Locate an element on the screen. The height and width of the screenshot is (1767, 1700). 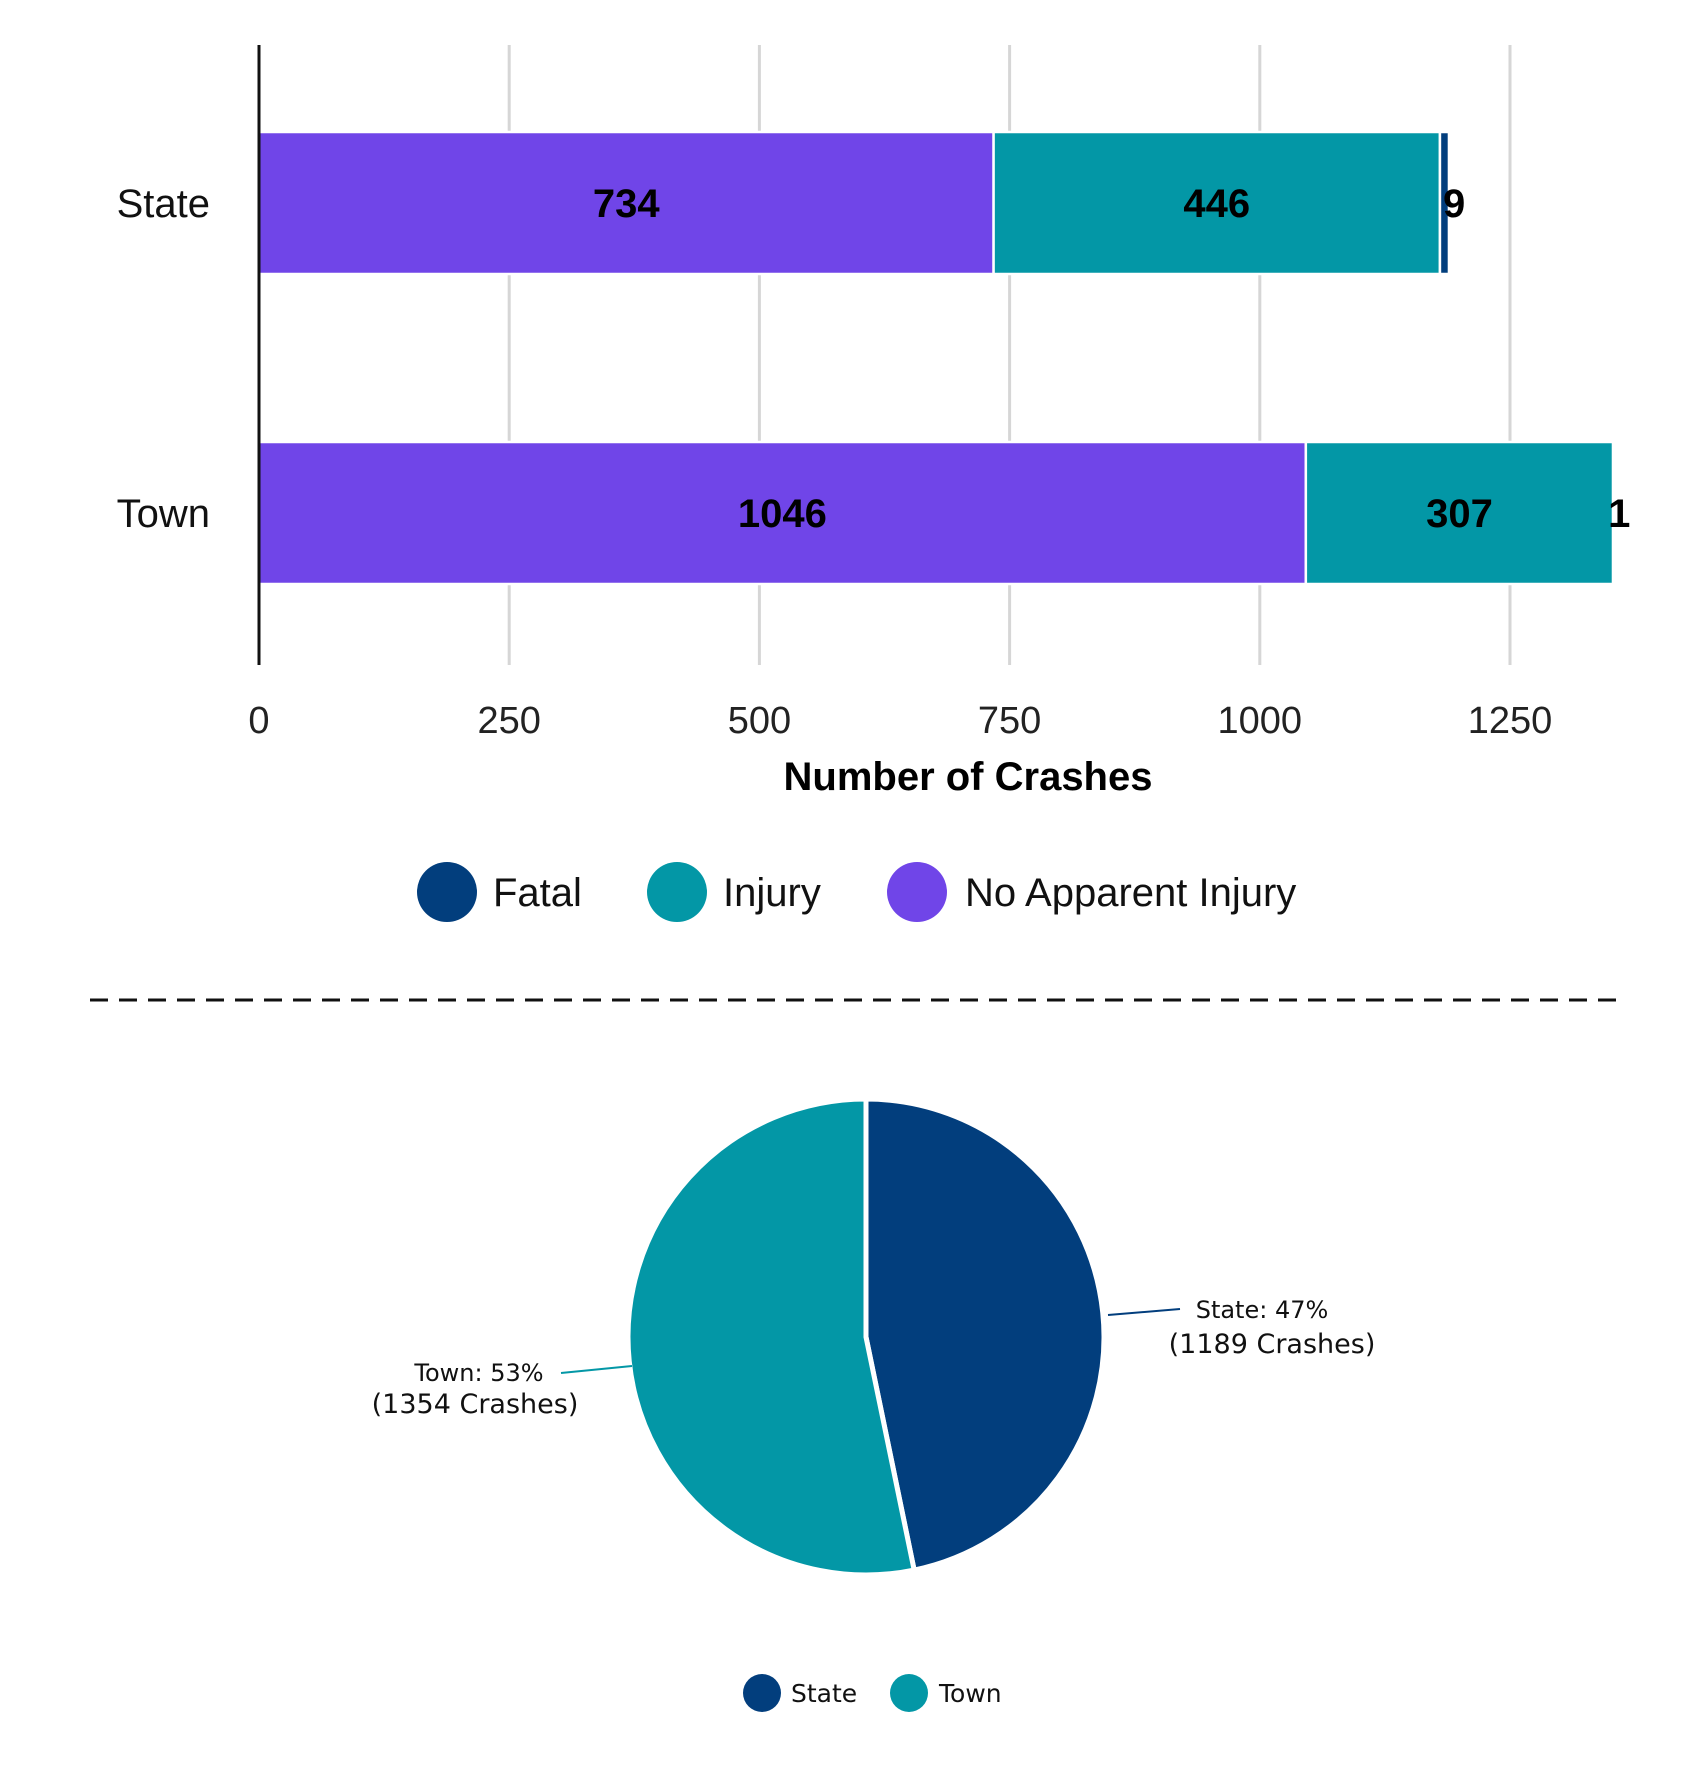
bar-chart-x-axis-title: Number of Crashes is located at coordinates (968, 777).